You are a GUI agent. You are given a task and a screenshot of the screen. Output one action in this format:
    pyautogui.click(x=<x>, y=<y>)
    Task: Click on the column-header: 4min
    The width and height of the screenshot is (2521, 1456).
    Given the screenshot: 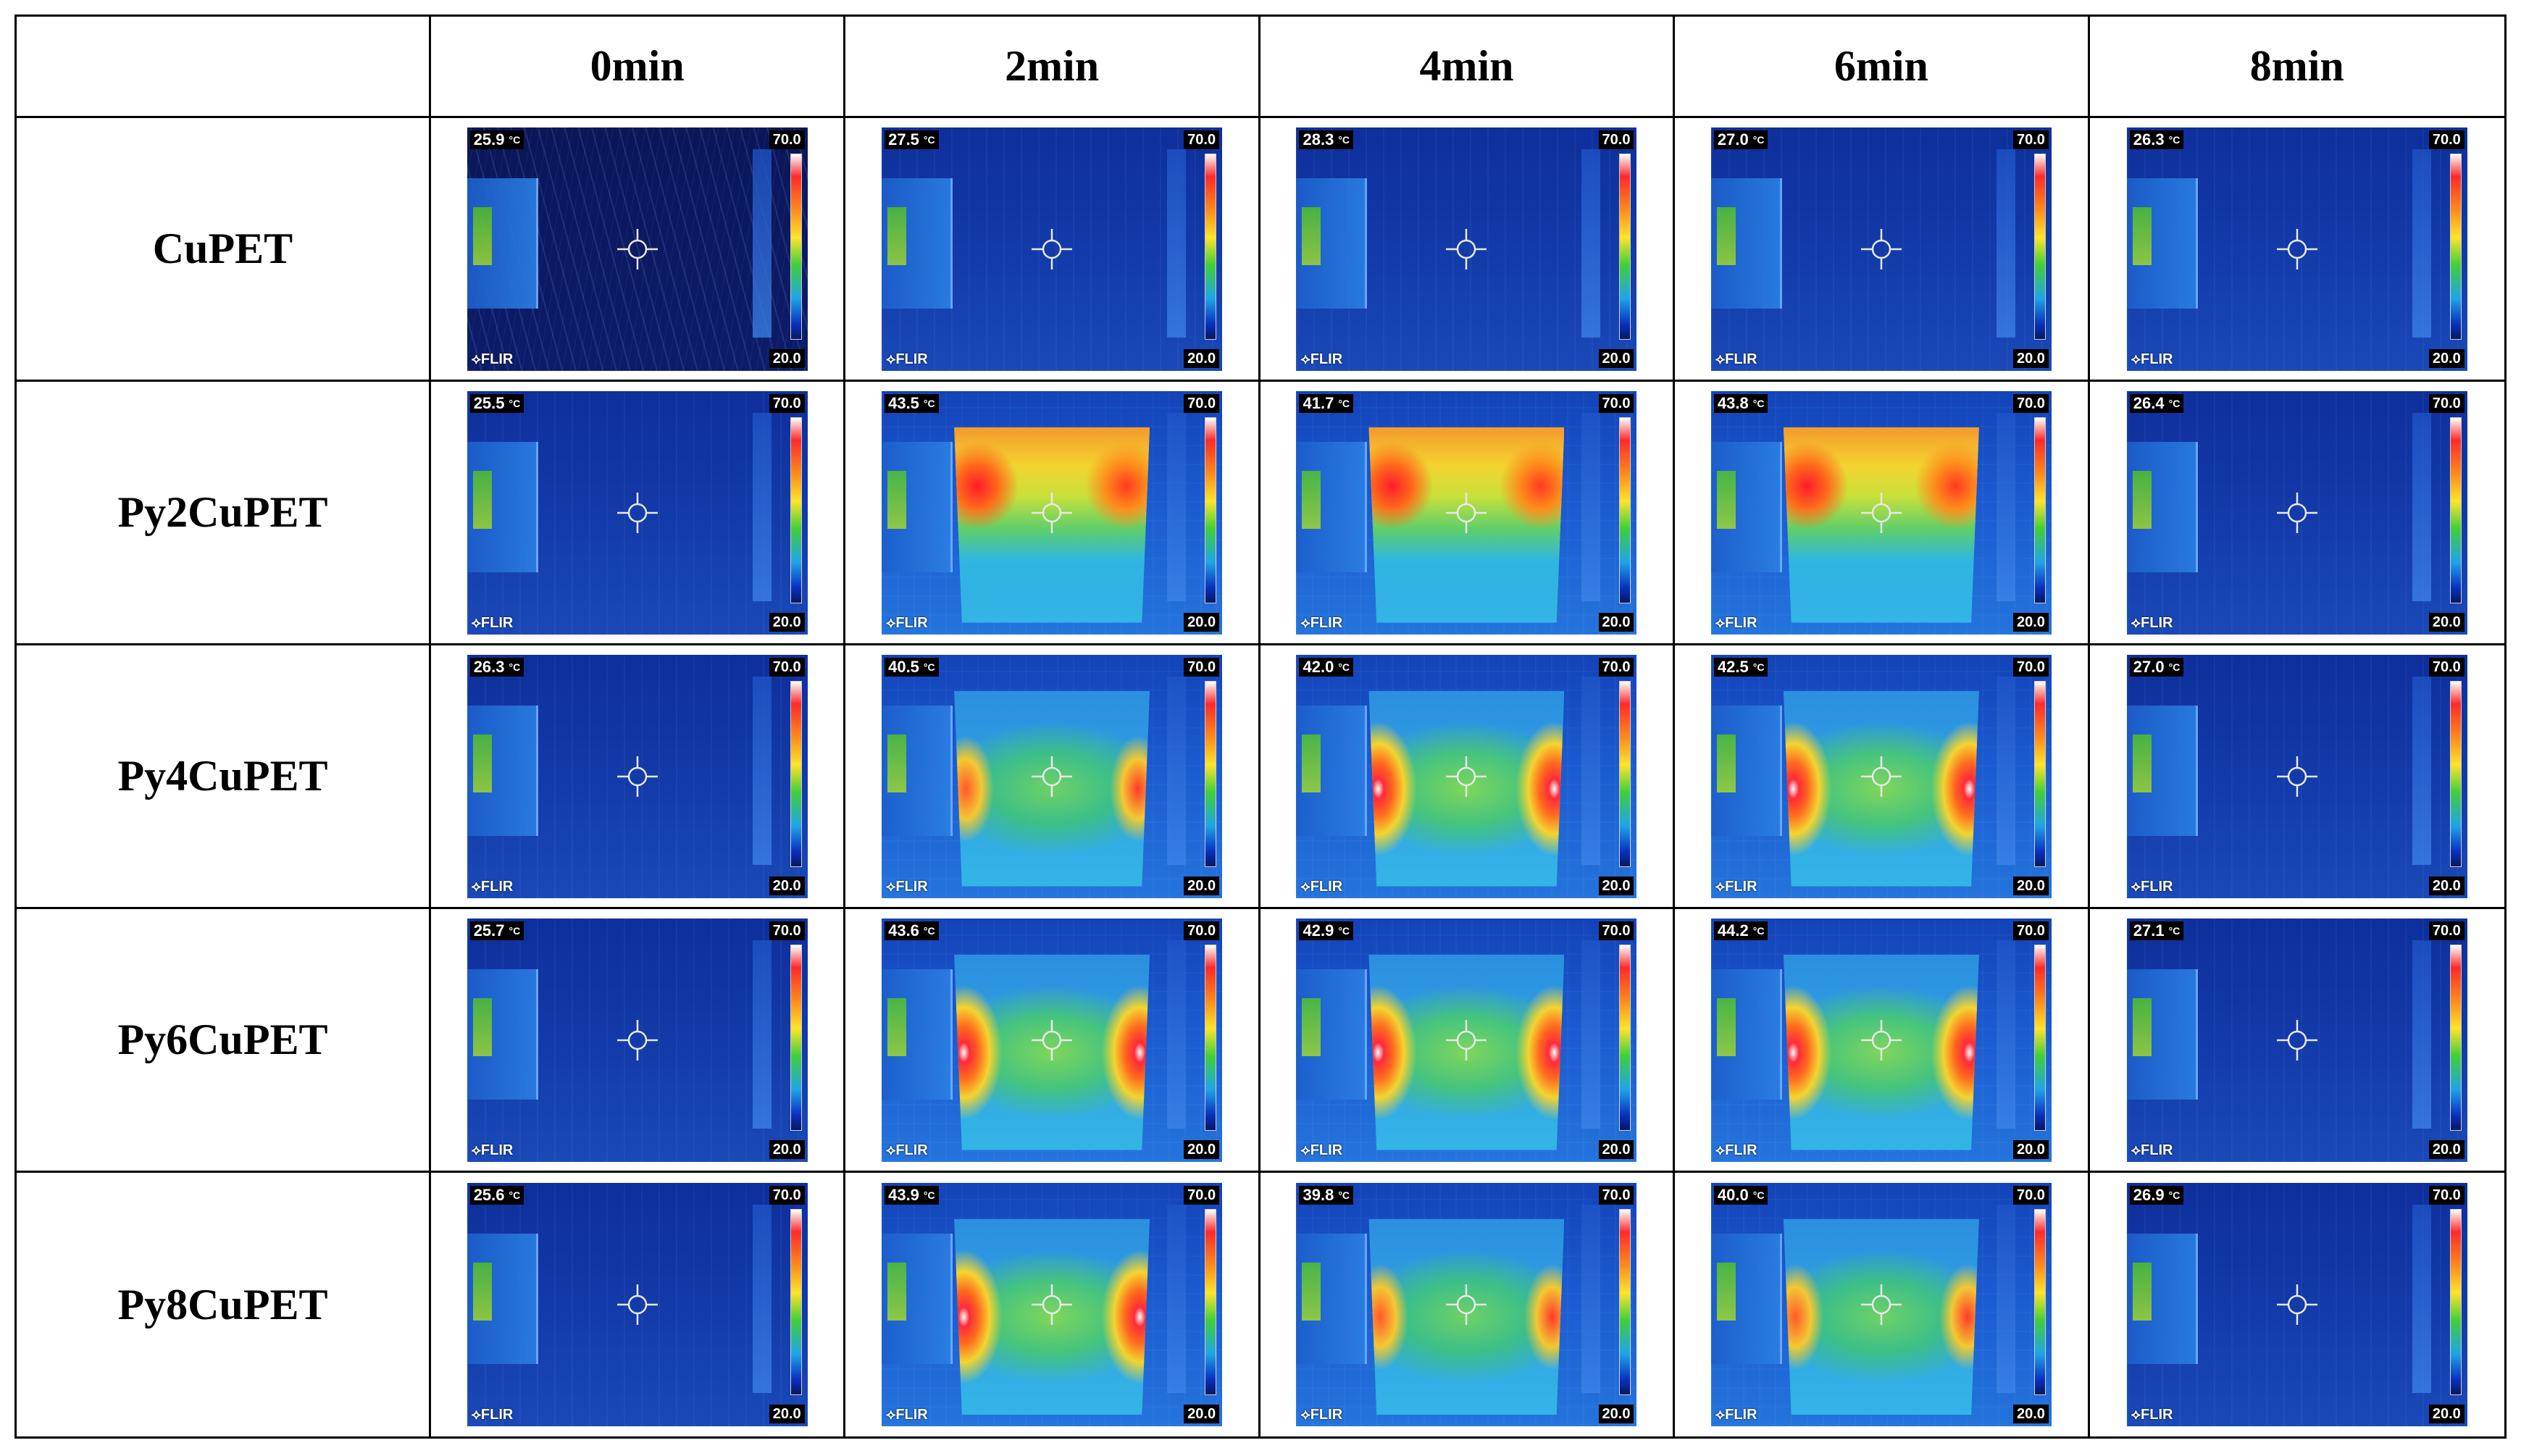 What is the action you would take?
    pyautogui.click(x=1467, y=66)
    